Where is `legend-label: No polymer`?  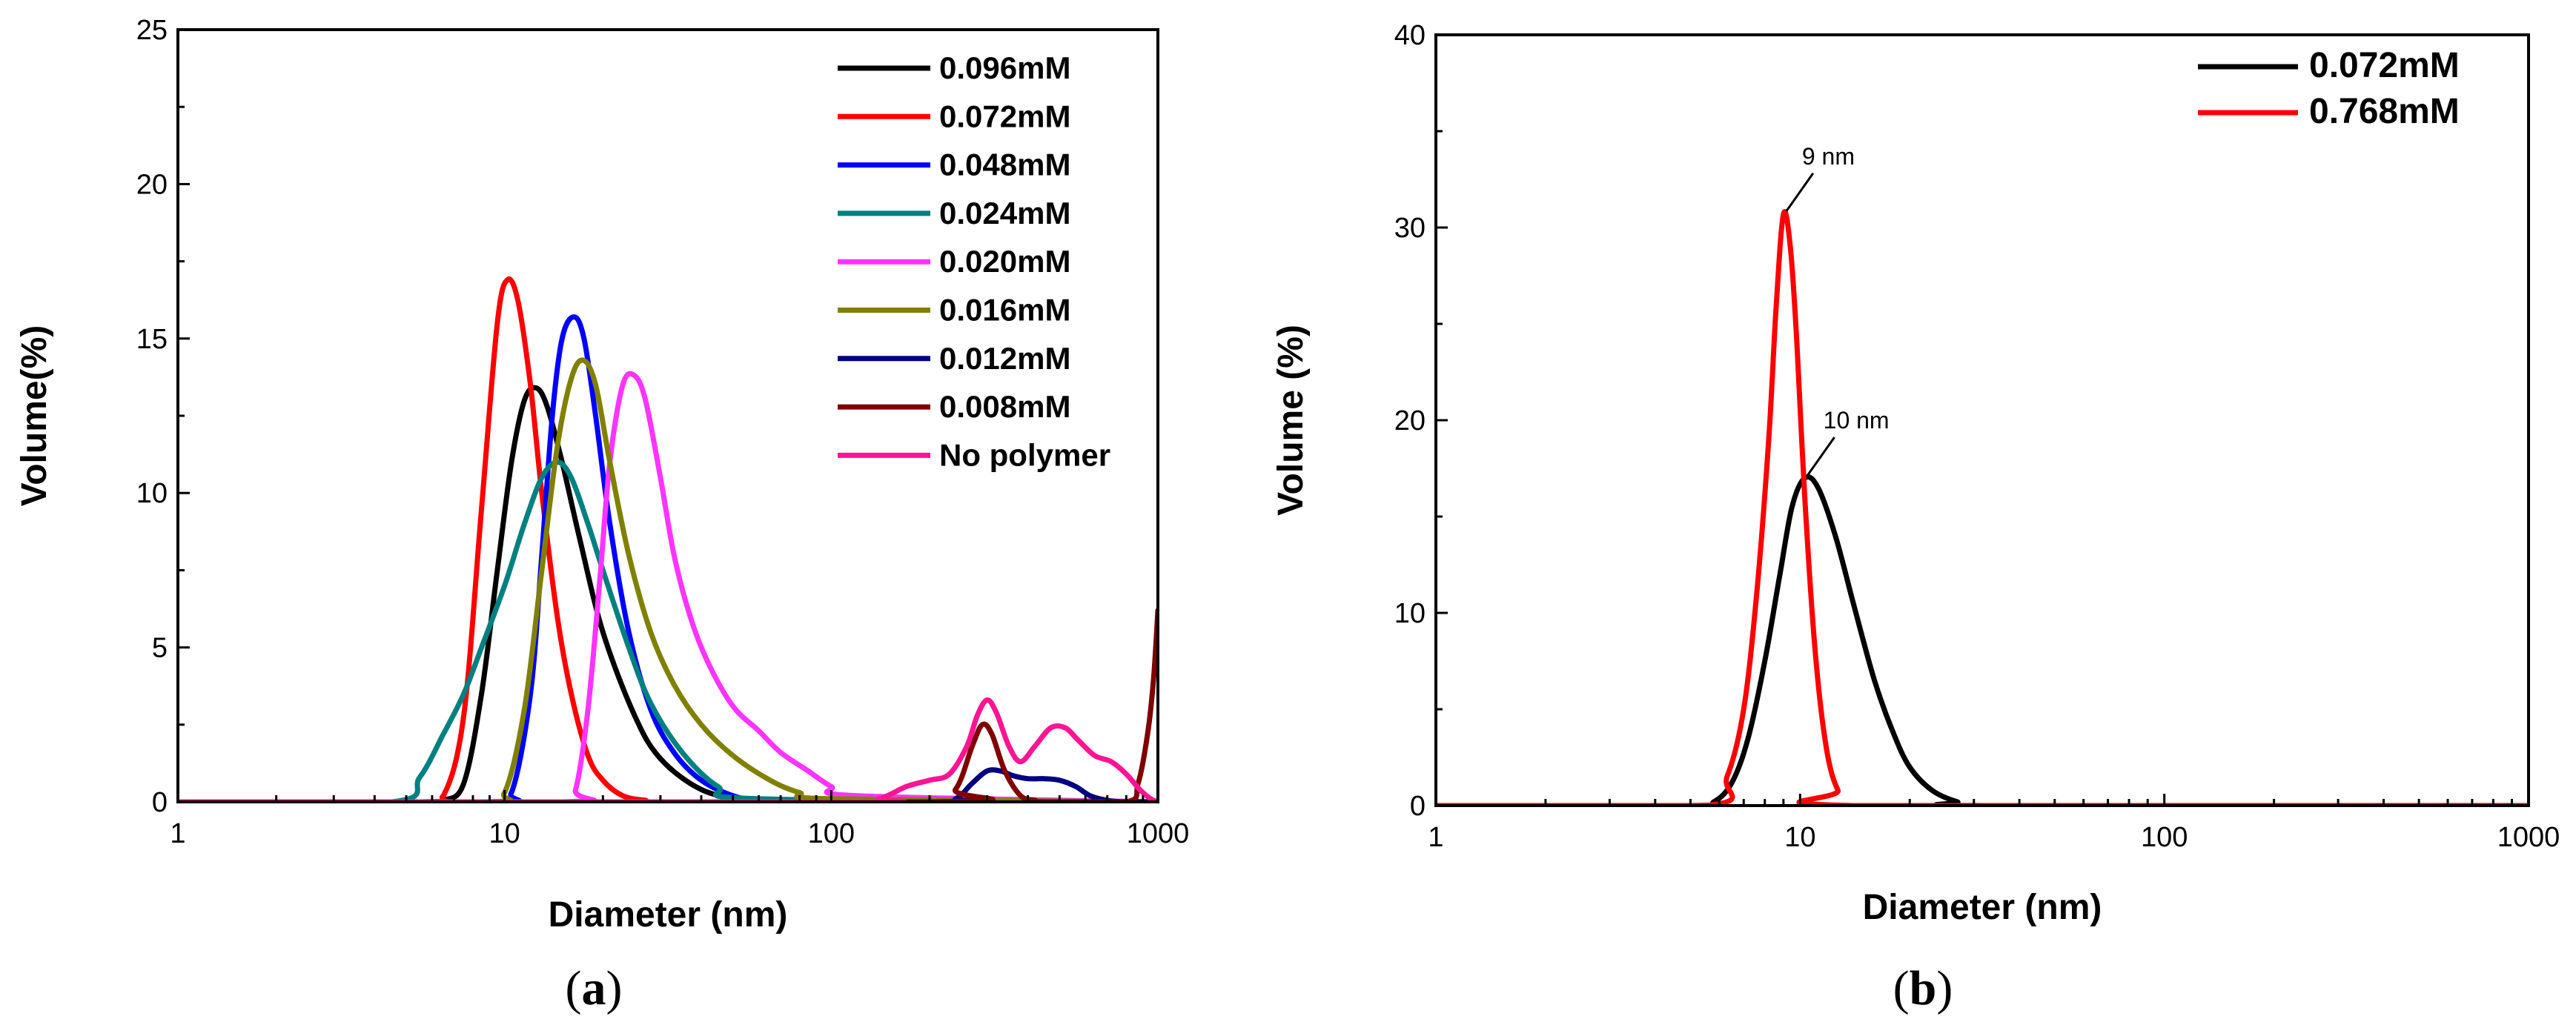 legend-label: No polymer is located at coordinates (1024, 454).